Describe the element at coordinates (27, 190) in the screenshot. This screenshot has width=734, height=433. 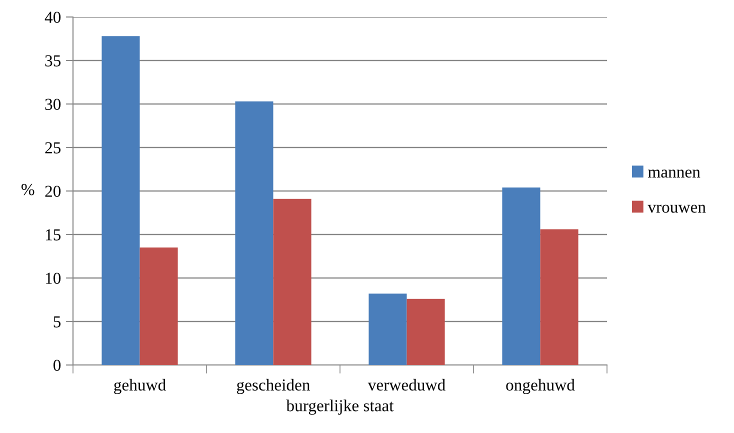
I see `y-axis-title: %` at that location.